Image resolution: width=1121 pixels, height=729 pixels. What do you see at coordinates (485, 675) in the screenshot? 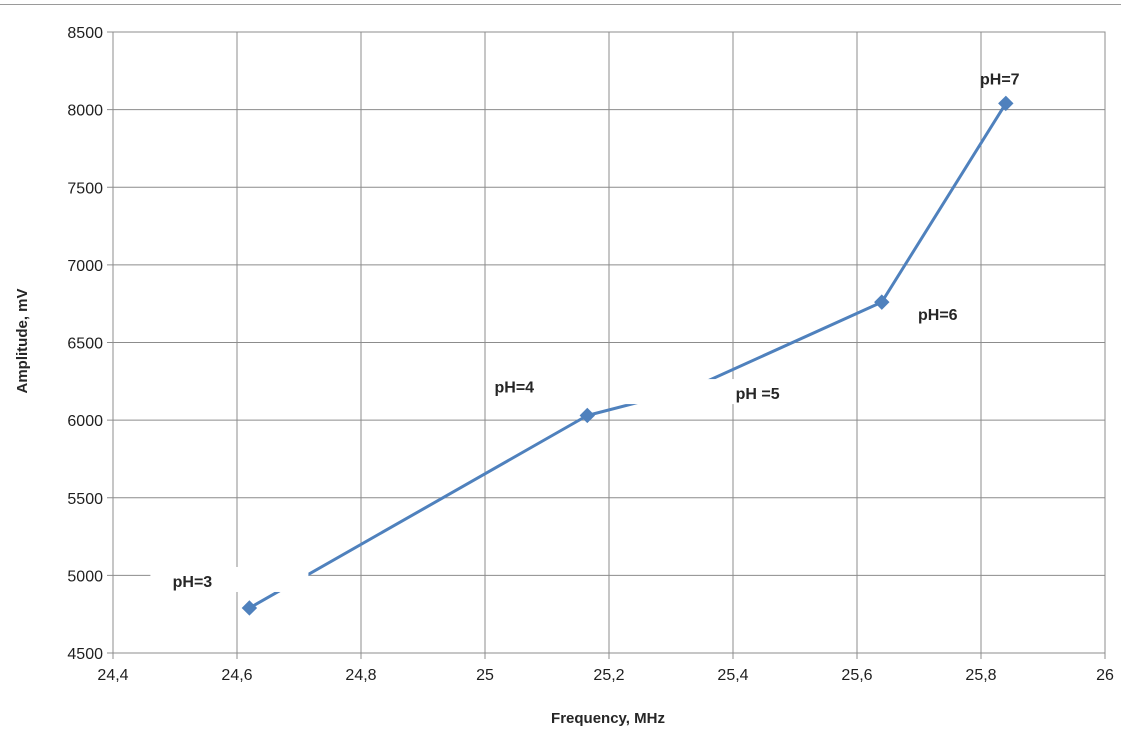
I see `x-tick-label: 25` at bounding box center [485, 675].